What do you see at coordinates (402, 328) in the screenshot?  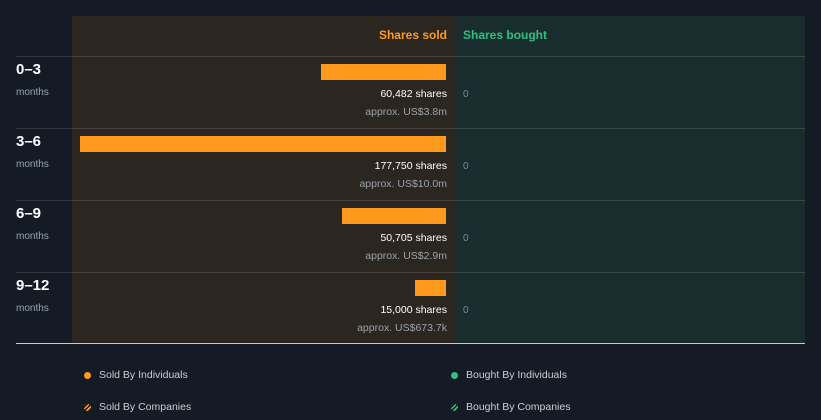 I see `sold-value-label: approx. US$673.7k` at bounding box center [402, 328].